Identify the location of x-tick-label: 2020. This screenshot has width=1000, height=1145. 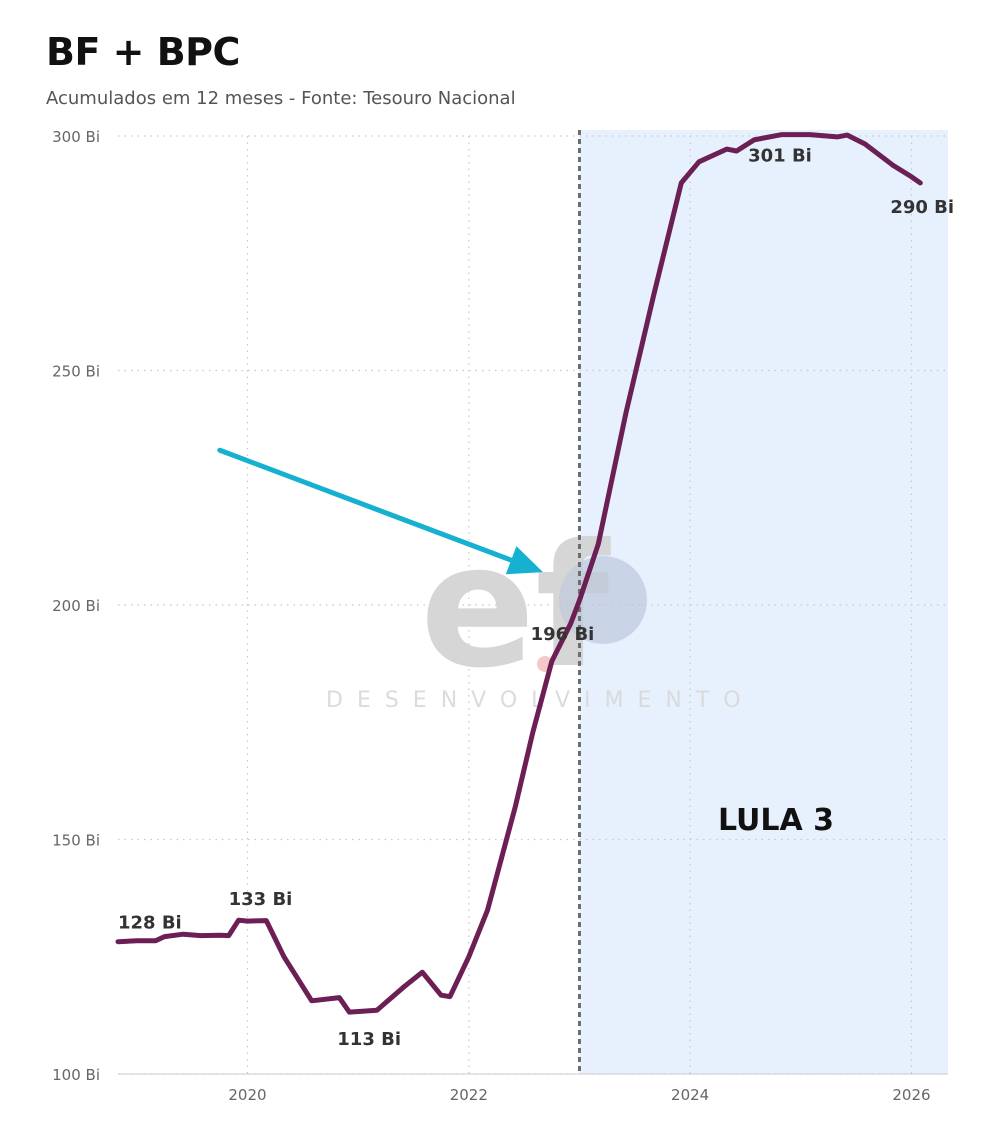
(247, 1095).